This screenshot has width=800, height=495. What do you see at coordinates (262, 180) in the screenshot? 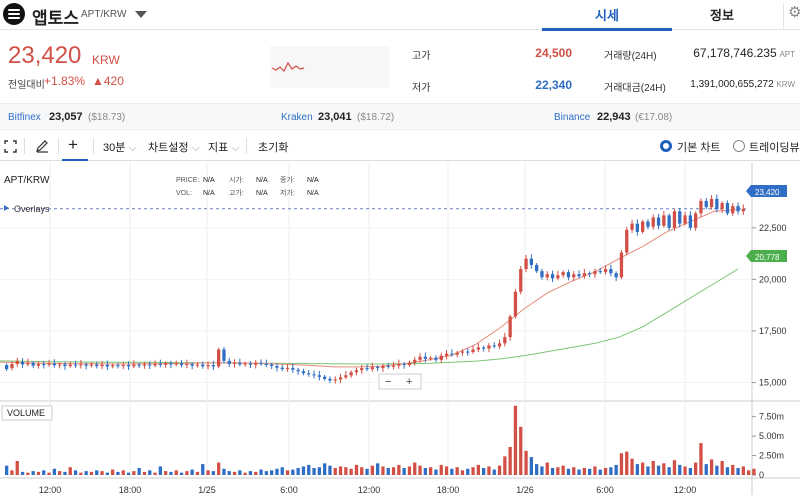
I see `info-open-value: N/A` at bounding box center [262, 180].